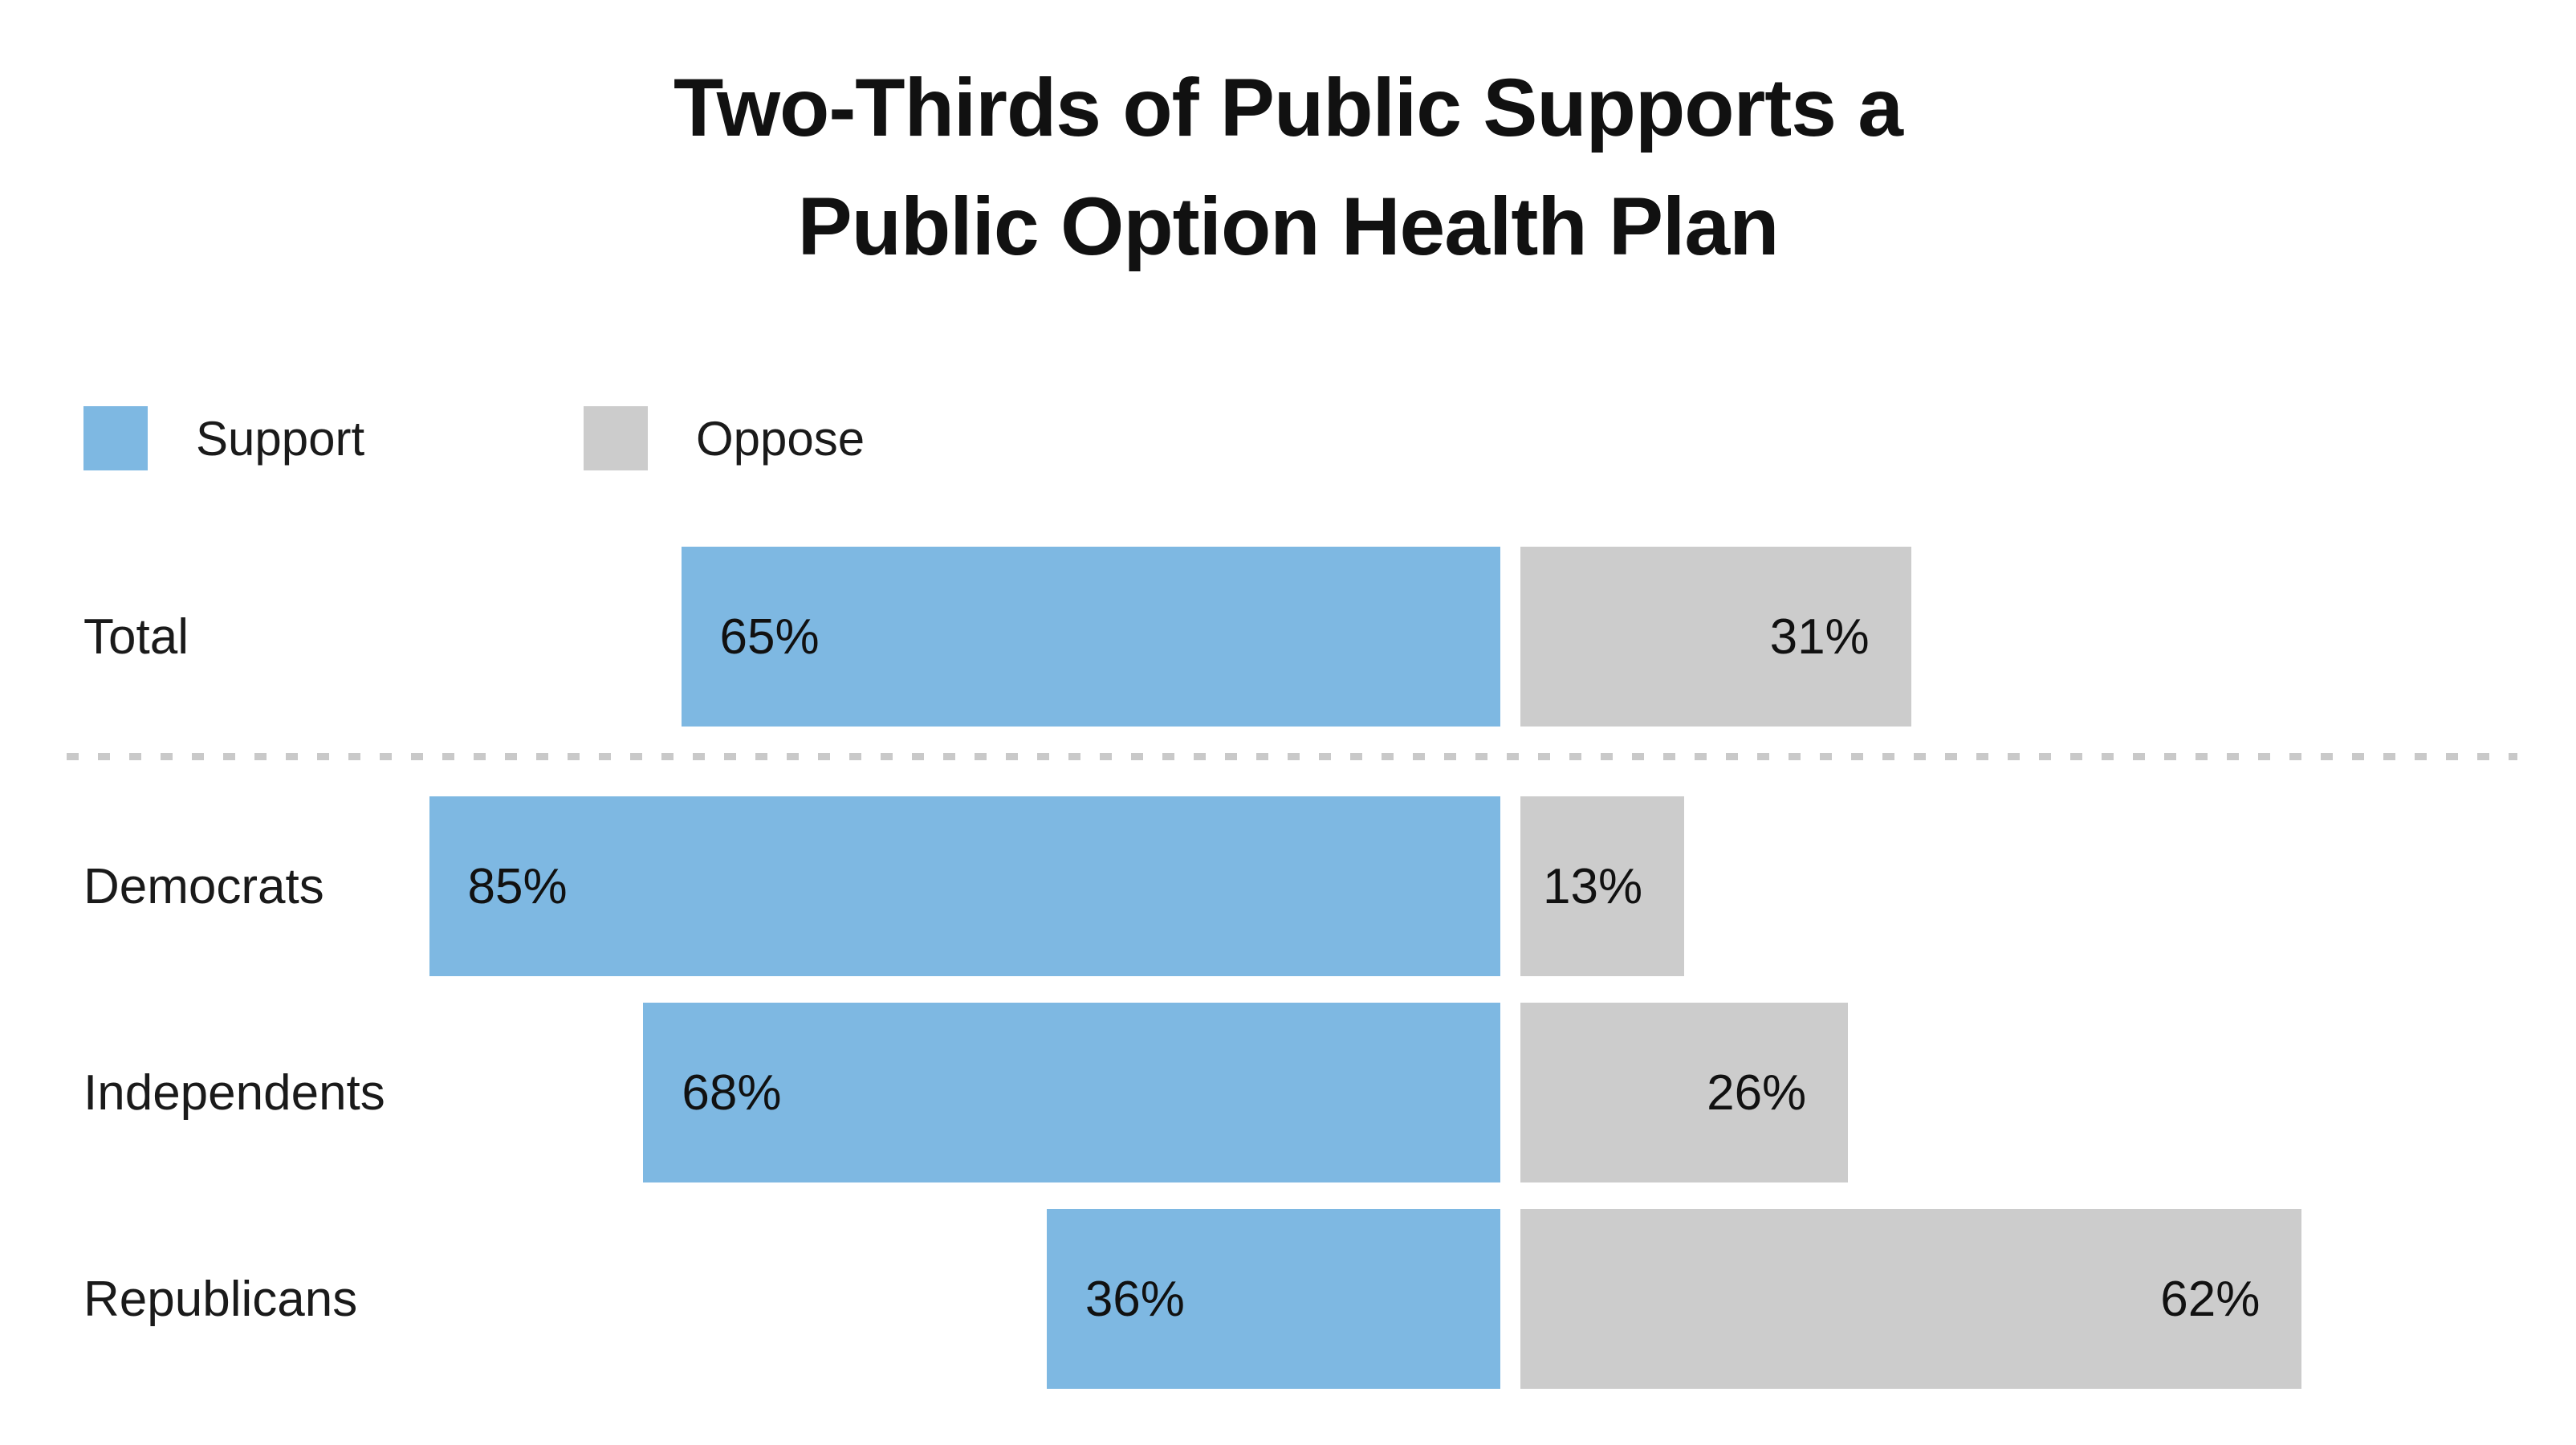 This screenshot has width=2576, height=1445. What do you see at coordinates (769, 637) in the screenshot?
I see `support-value-label: 65%` at bounding box center [769, 637].